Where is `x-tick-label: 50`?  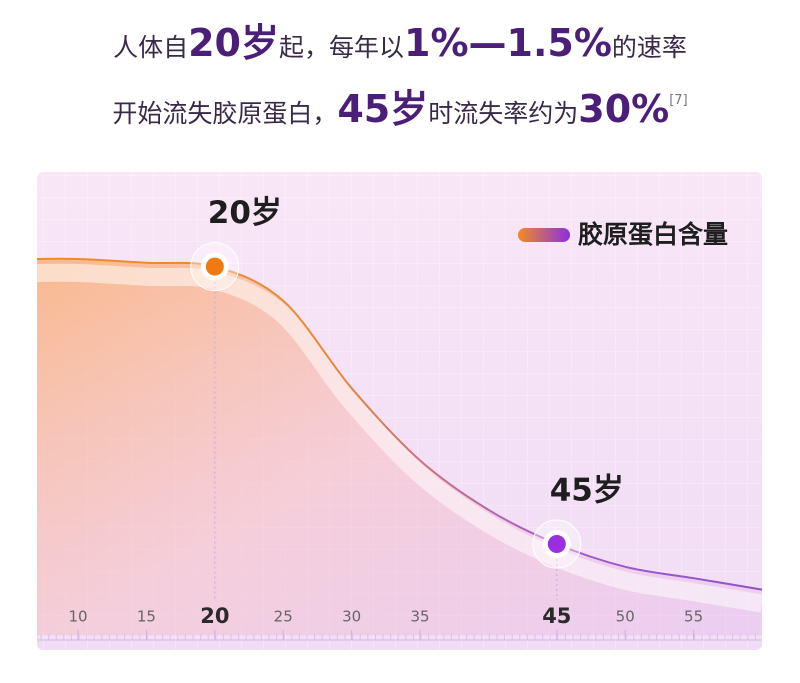
x-tick-label: 50 is located at coordinates (625, 617).